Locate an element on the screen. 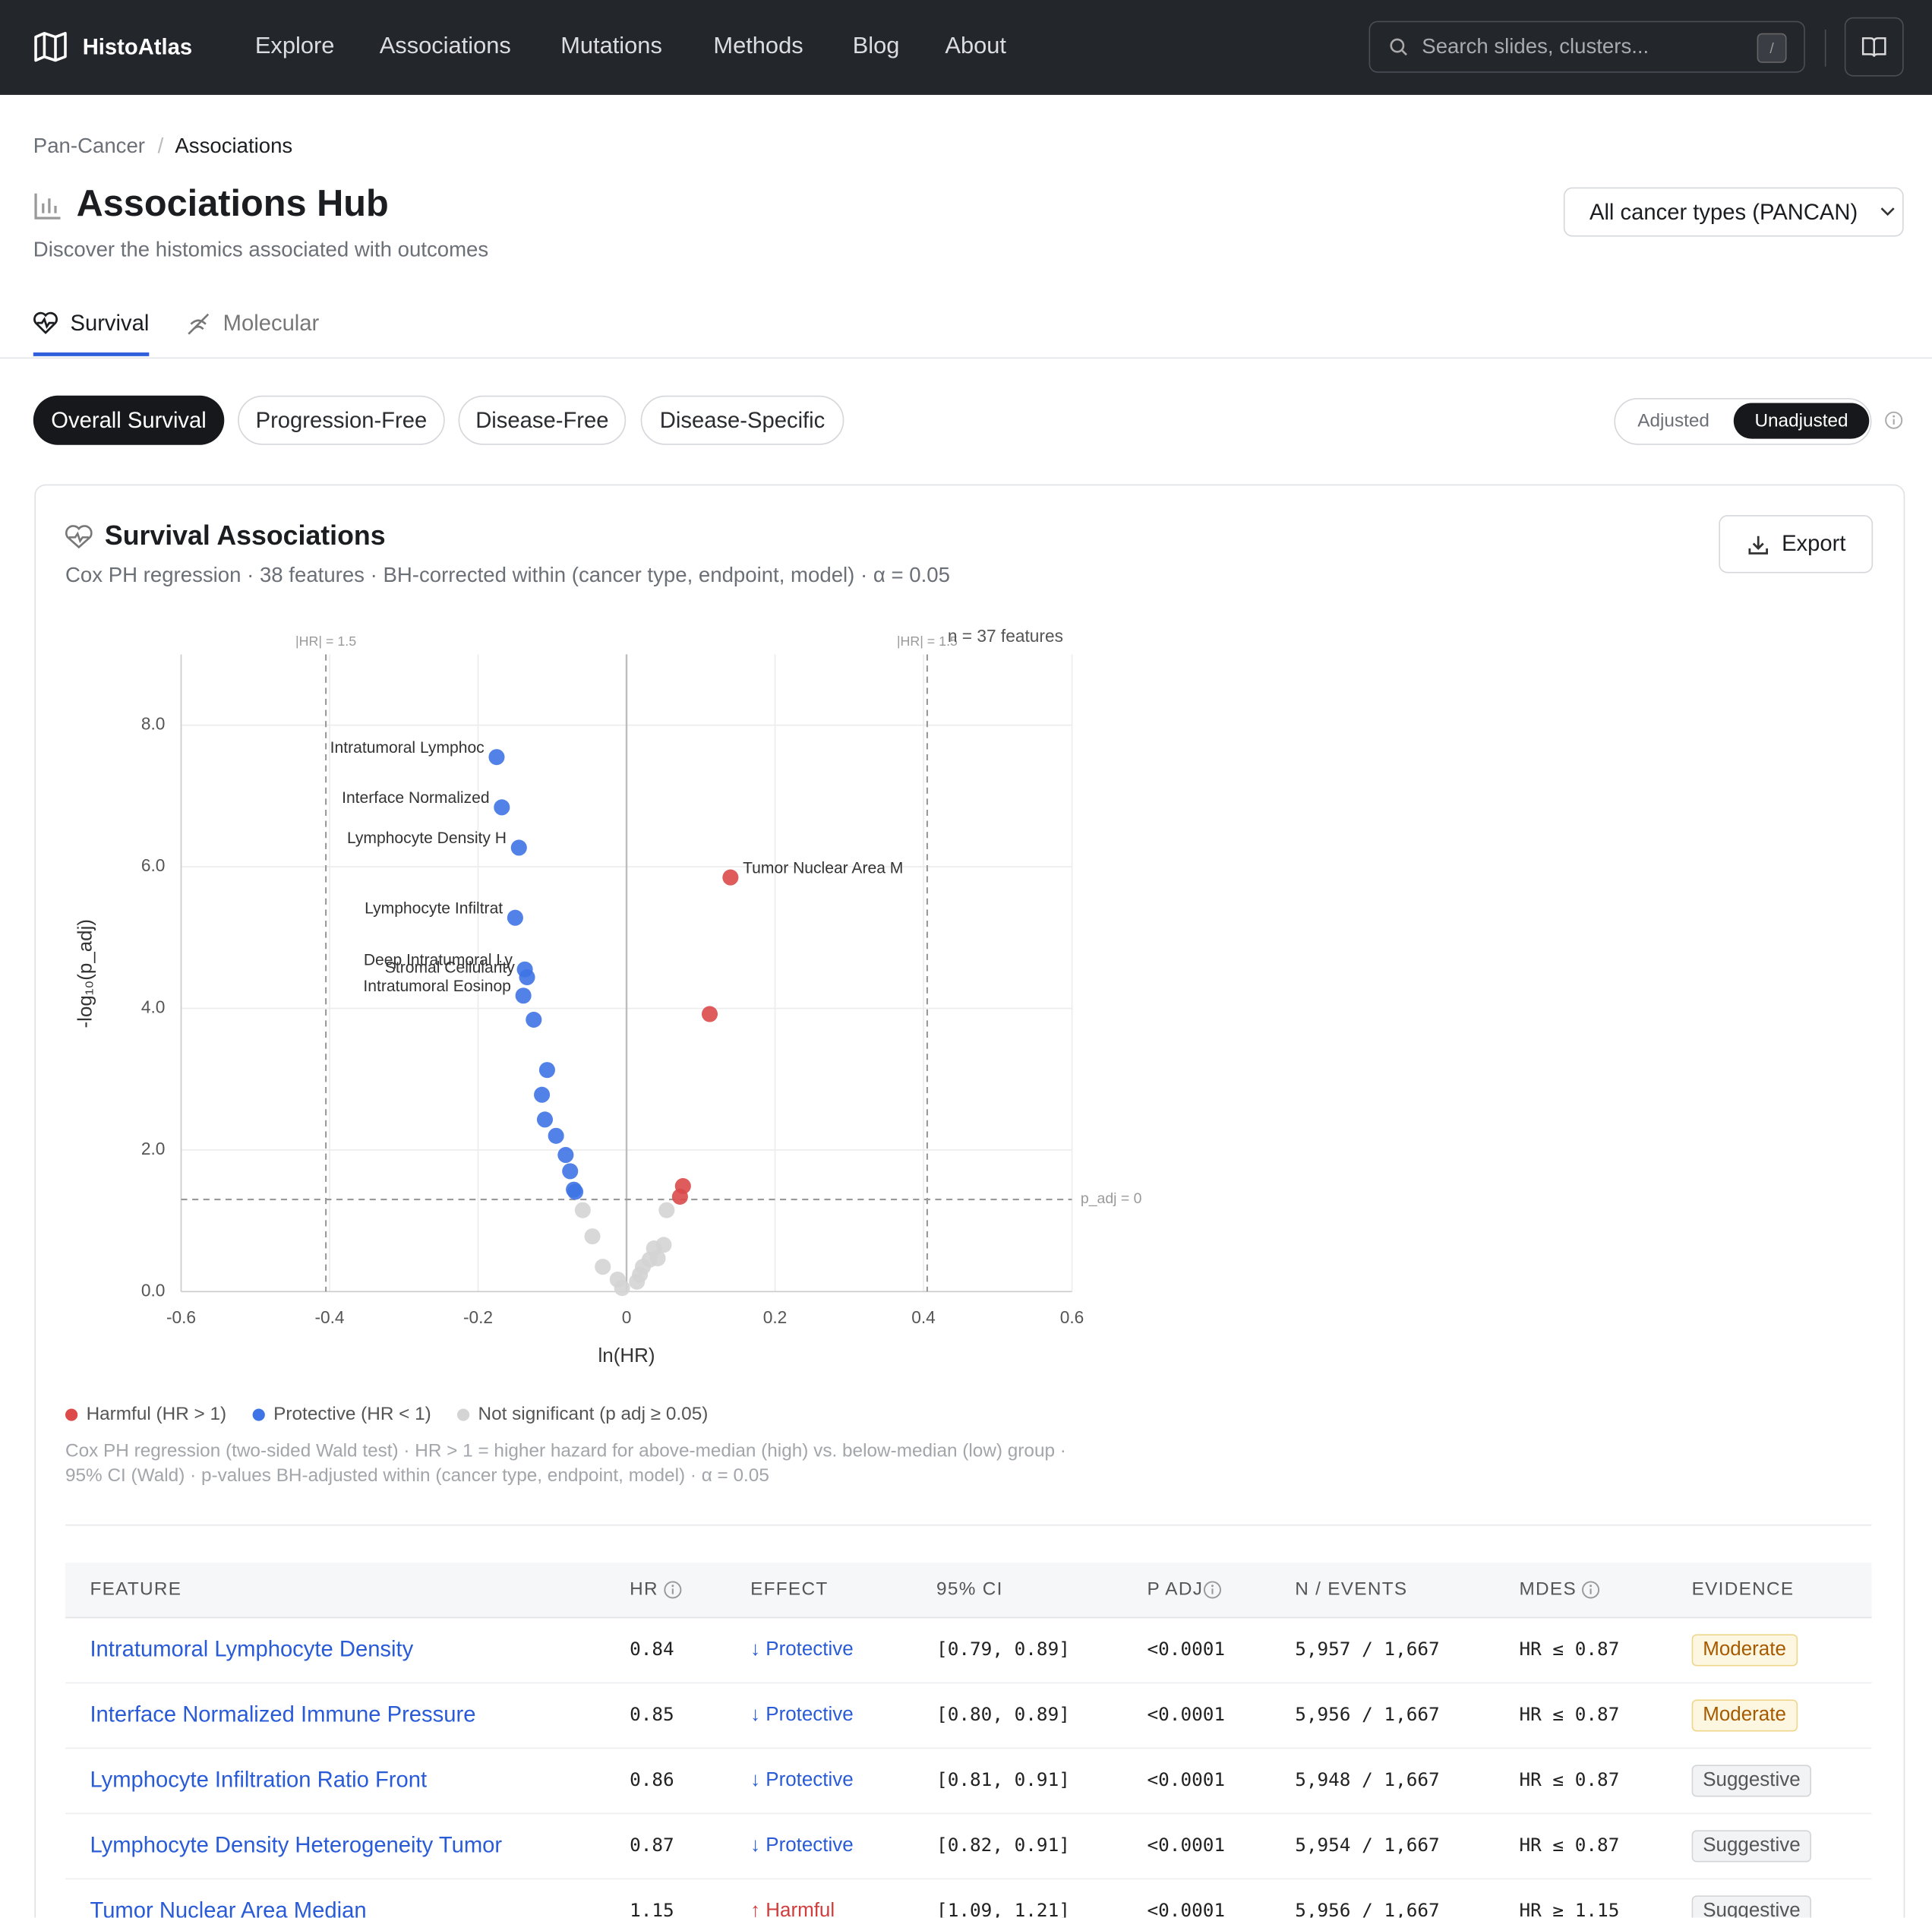  column-header: 95% CI is located at coordinates (970, 1589).